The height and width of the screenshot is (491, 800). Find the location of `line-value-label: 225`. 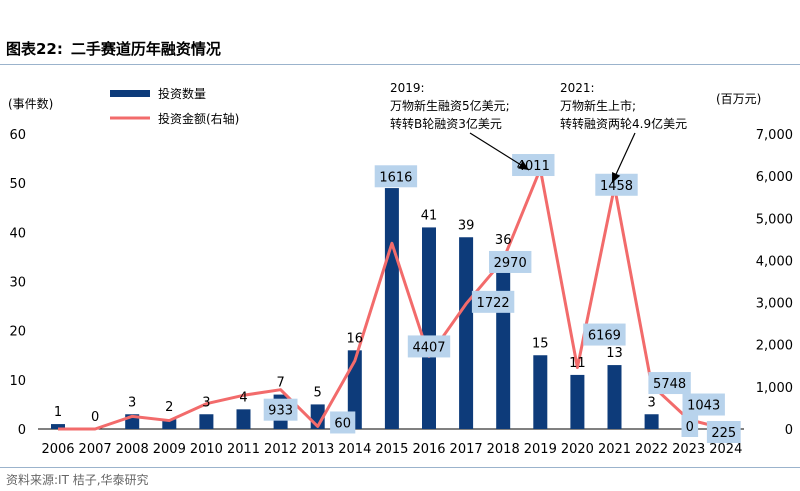

line-value-label: 225 is located at coordinates (723, 433).